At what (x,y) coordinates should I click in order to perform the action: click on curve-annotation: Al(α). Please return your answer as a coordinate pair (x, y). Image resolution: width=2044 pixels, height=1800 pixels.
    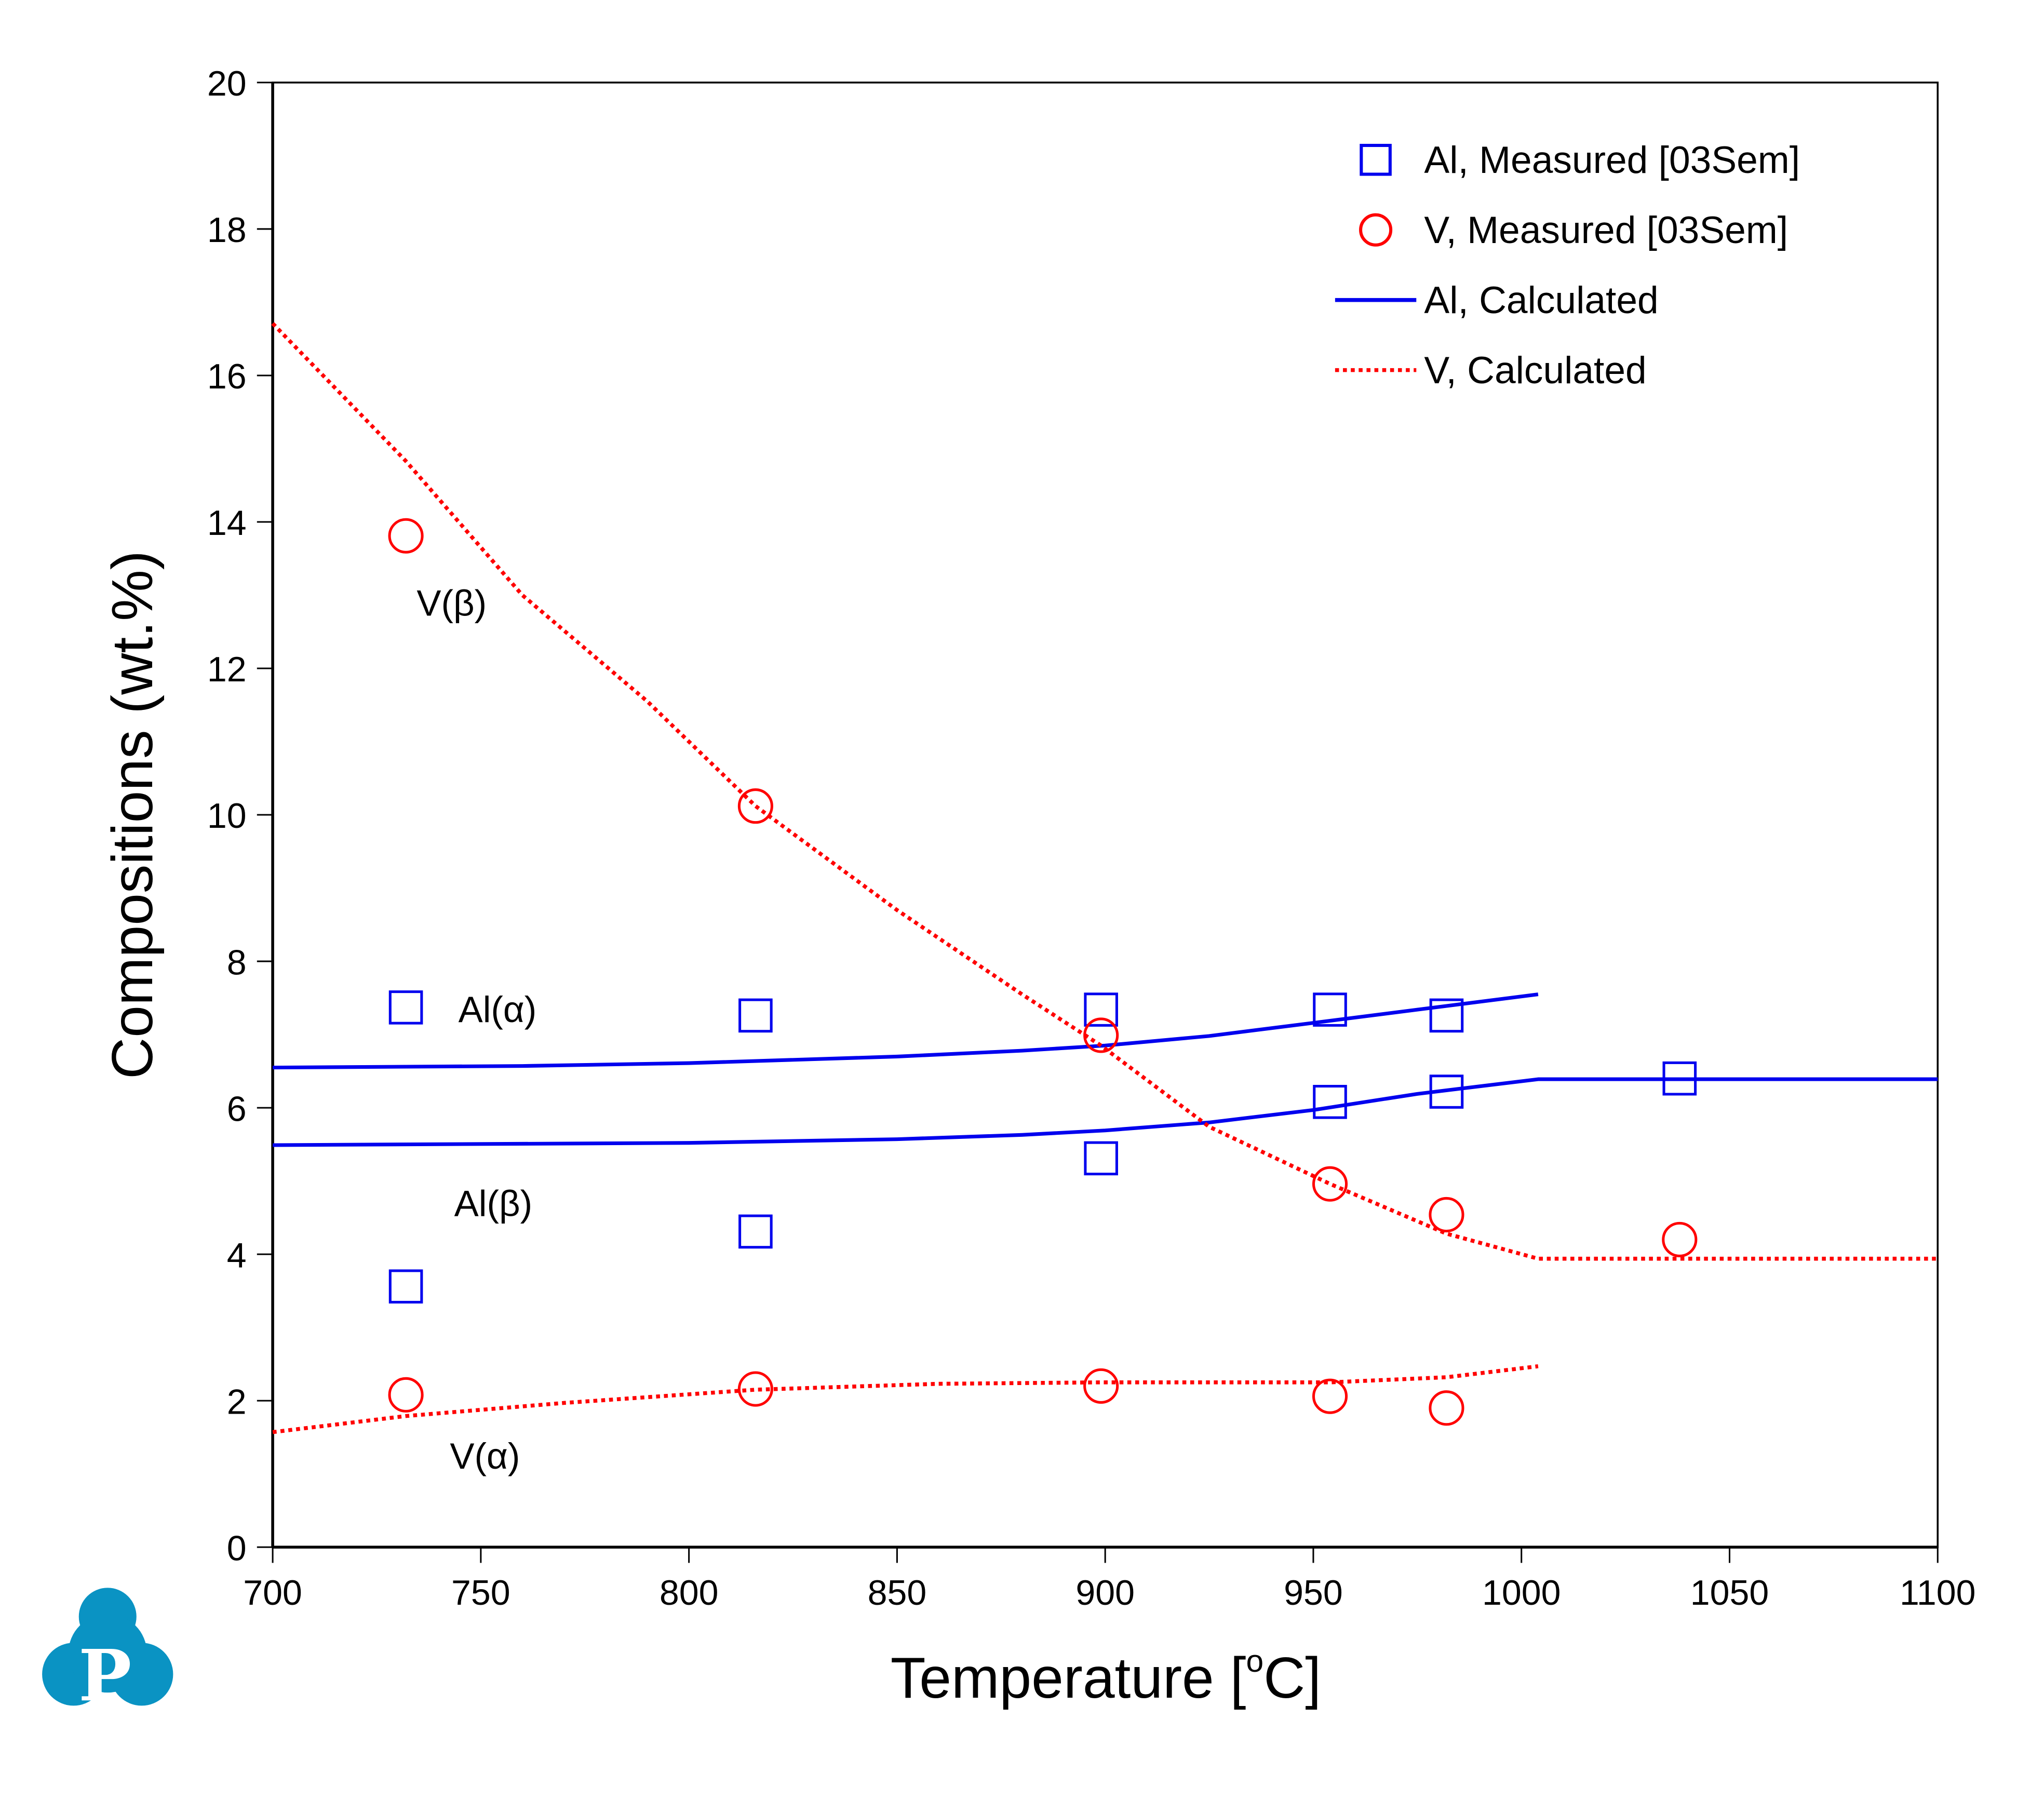
    Looking at the image, I should click on (498, 1009).